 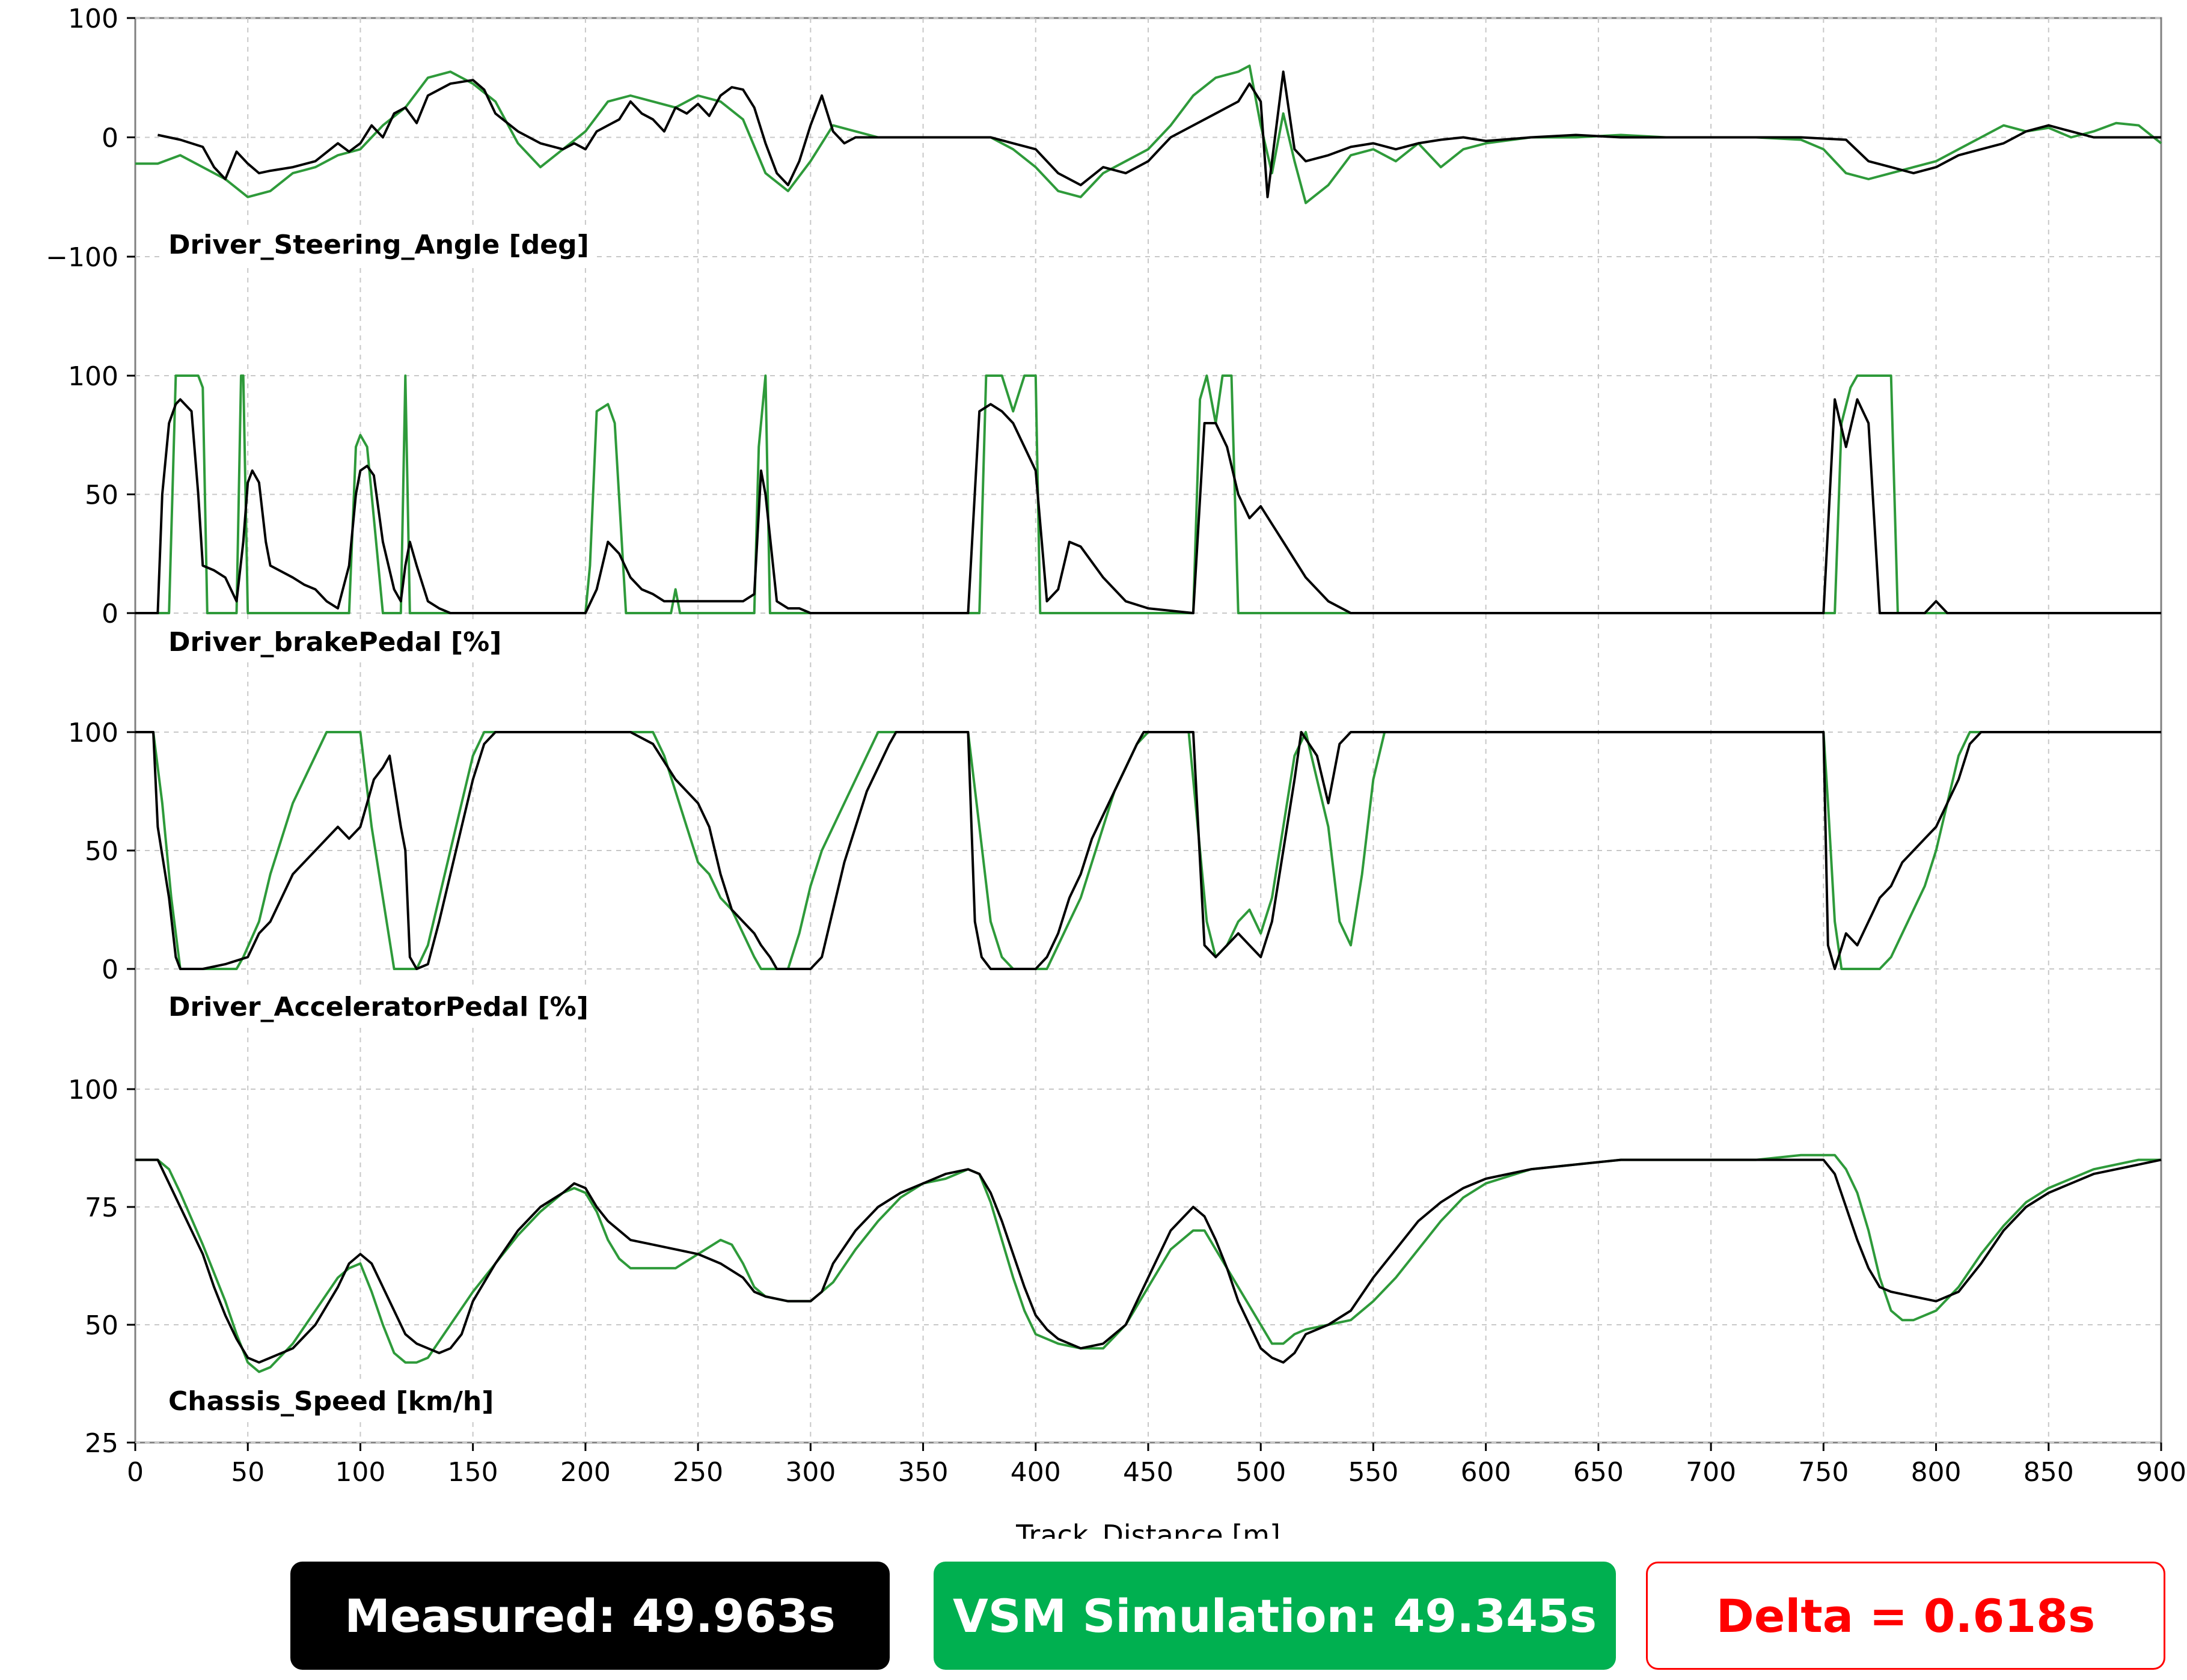 What do you see at coordinates (135, 1472) in the screenshot?
I see `x-tick-label: 0` at bounding box center [135, 1472].